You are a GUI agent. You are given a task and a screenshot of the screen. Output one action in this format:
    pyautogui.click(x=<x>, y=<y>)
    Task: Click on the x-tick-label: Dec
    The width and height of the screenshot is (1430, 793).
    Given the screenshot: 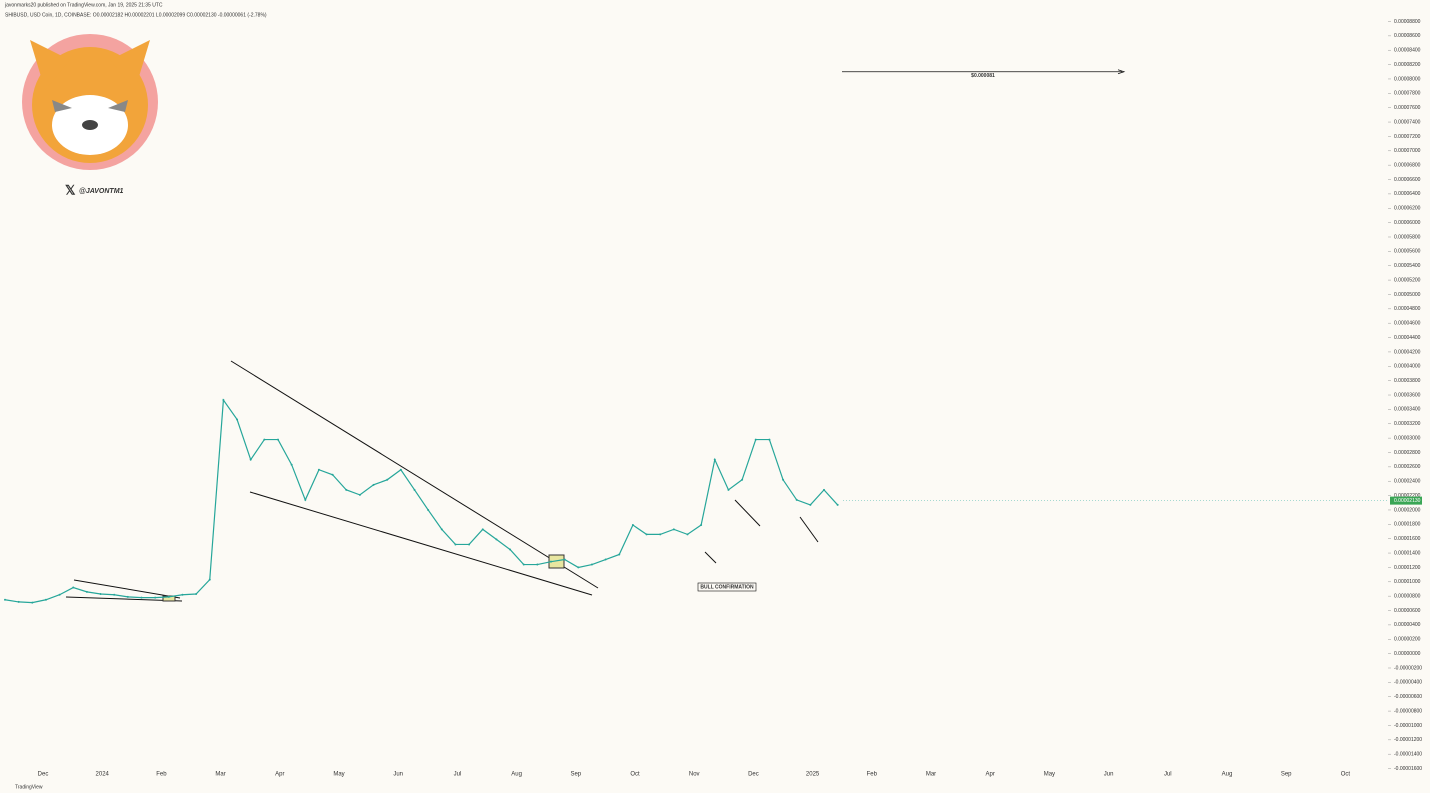 What is the action you would take?
    pyautogui.click(x=43, y=775)
    